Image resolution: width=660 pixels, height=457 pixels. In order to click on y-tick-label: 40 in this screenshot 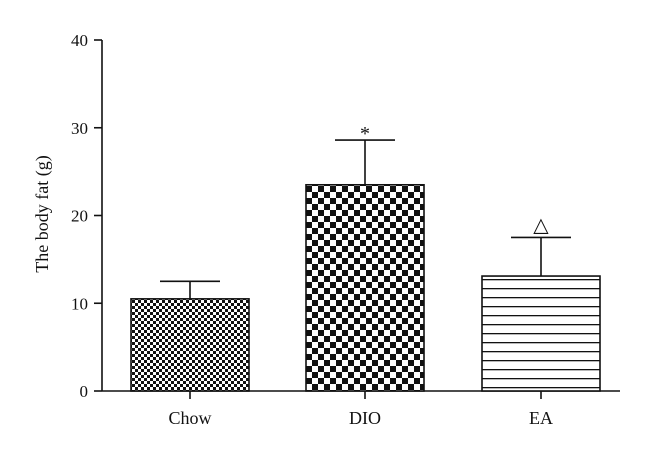, I will do `click(79, 40)`.